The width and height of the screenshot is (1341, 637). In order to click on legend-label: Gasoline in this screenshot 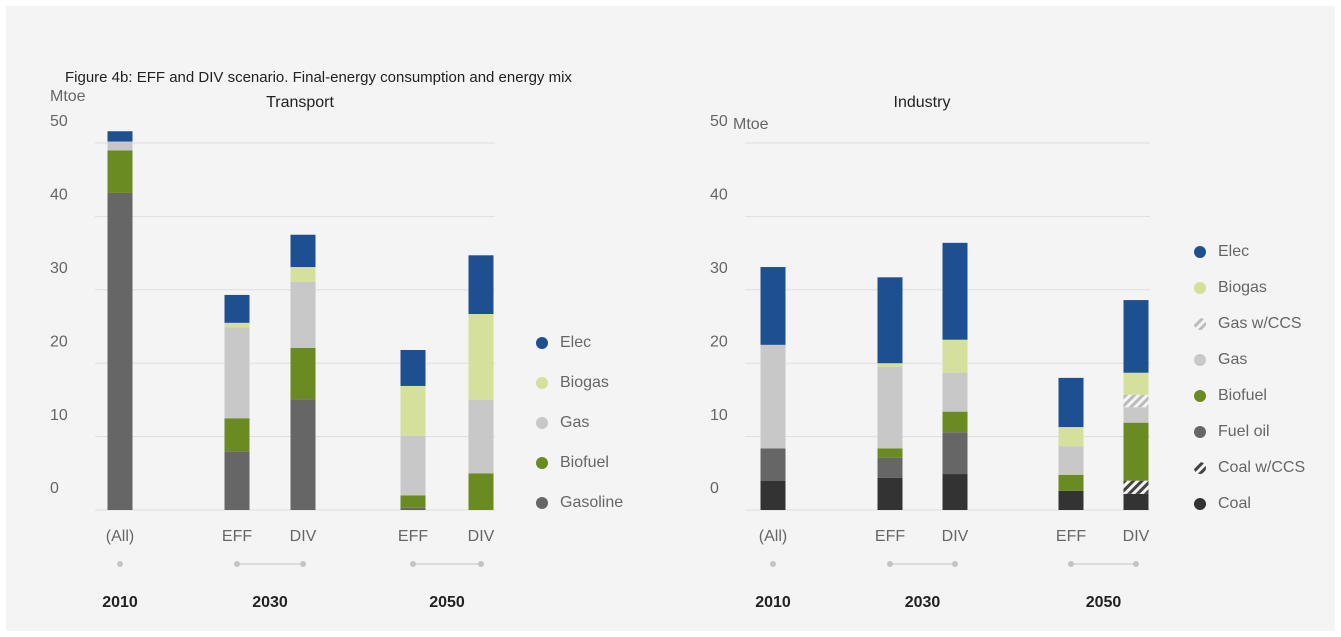, I will do `click(591, 502)`.